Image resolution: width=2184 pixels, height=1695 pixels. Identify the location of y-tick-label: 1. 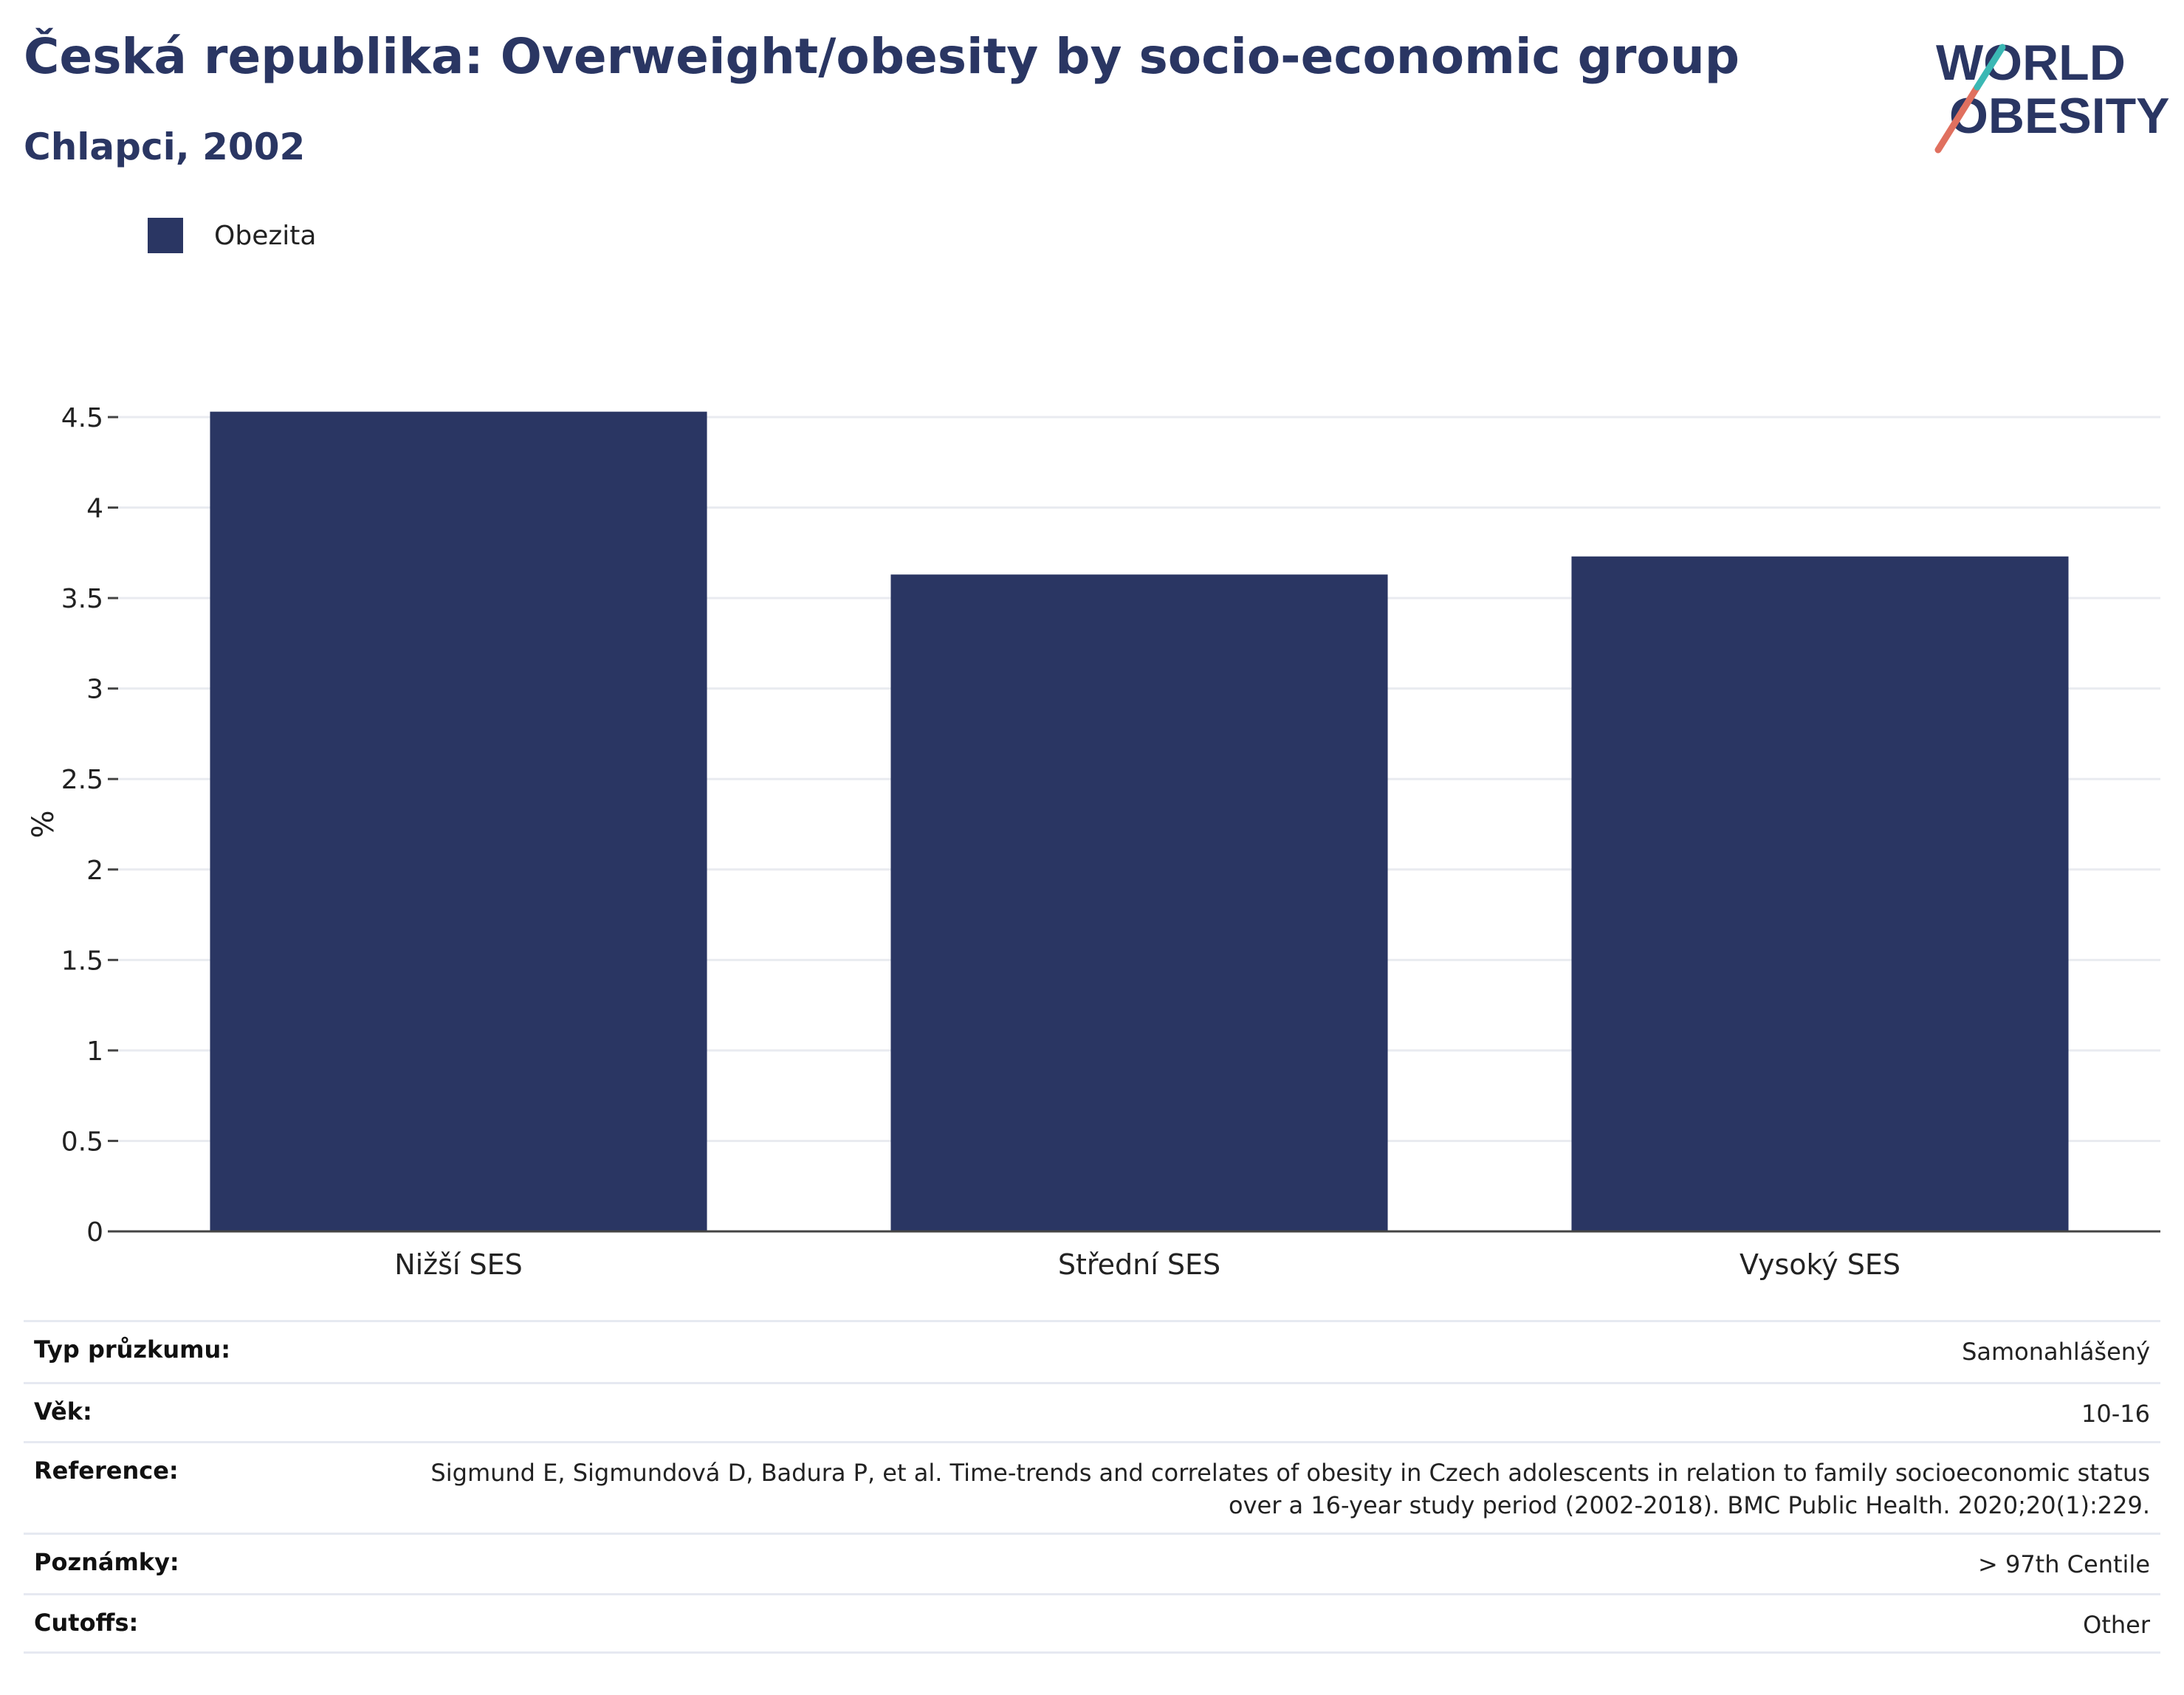
(95, 1051).